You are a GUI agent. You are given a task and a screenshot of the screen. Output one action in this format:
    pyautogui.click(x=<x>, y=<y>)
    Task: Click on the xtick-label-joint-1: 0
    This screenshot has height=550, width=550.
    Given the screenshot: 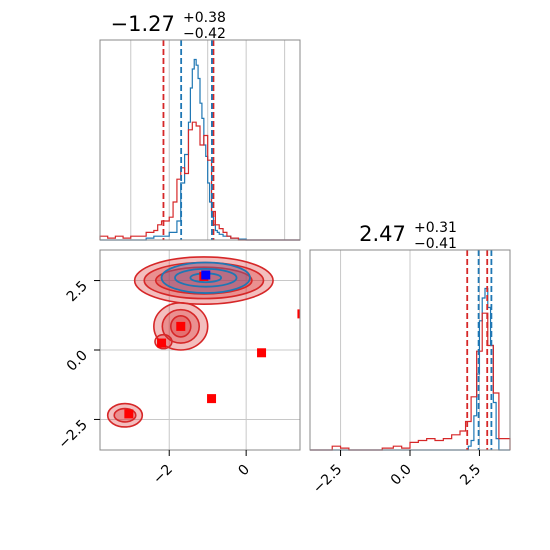 What is the action you would take?
    pyautogui.click(x=244, y=471)
    